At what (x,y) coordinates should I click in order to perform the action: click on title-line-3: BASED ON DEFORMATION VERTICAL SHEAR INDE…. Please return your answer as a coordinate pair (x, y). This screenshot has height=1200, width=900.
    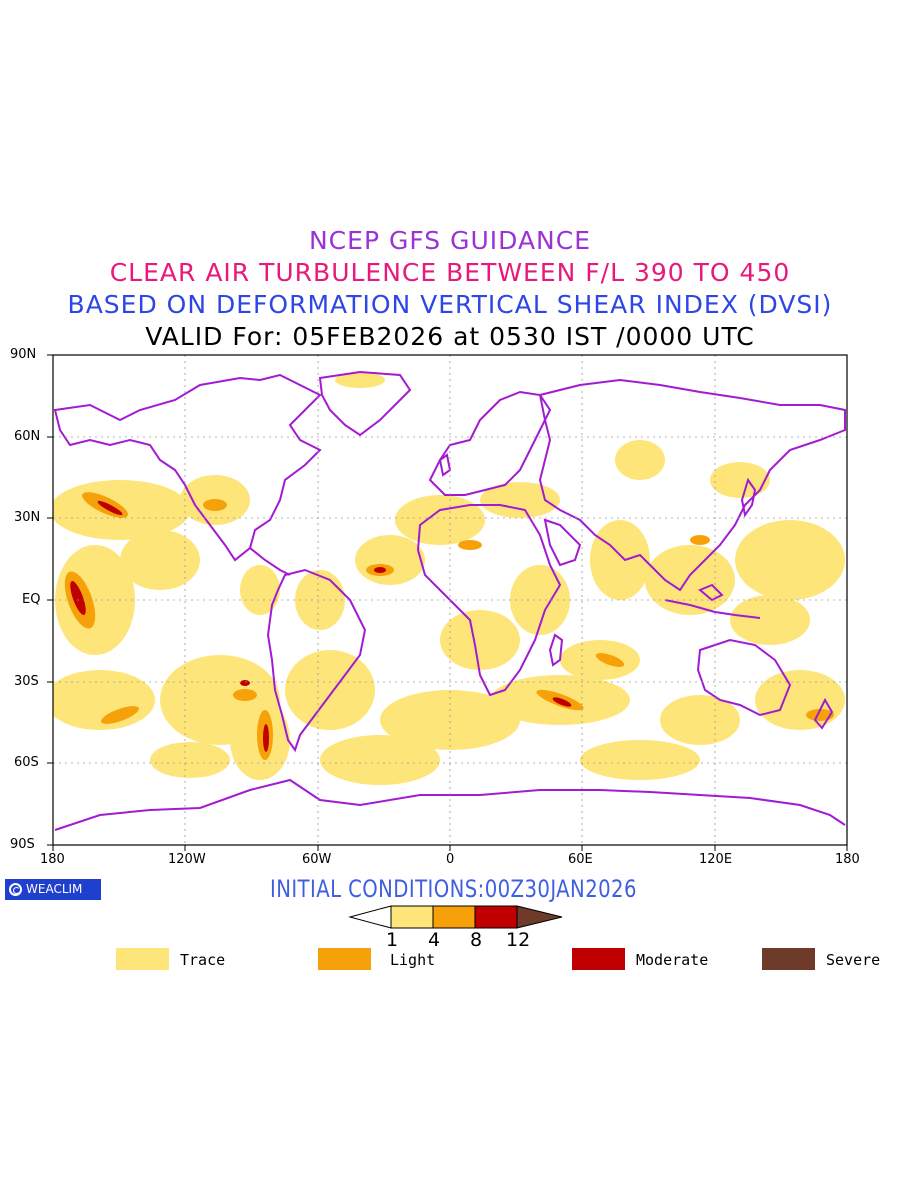
    Looking at the image, I should click on (450, 304).